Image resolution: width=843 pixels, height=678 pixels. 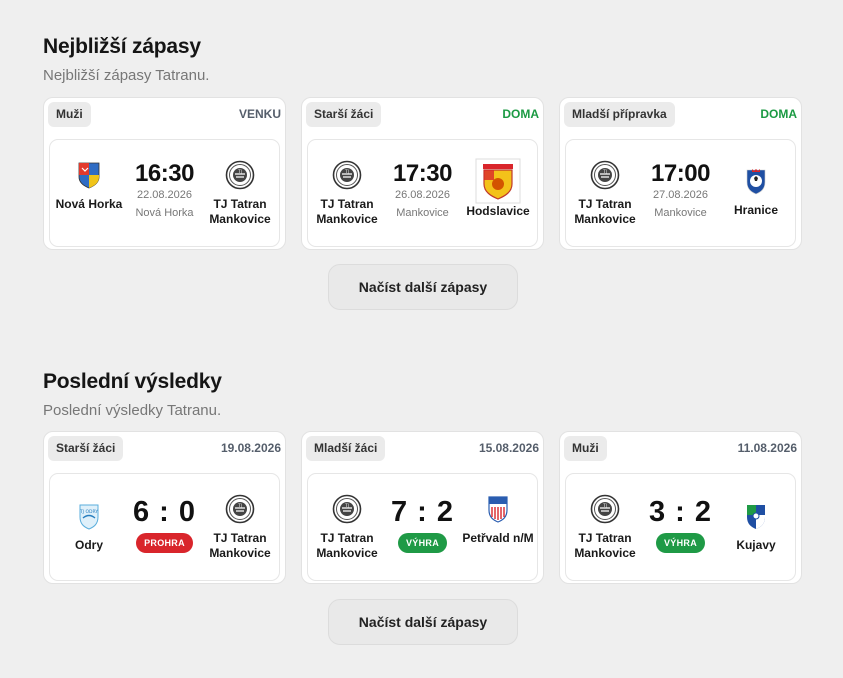 I want to click on section-title: Poslední výsledky, so click(x=132, y=381).